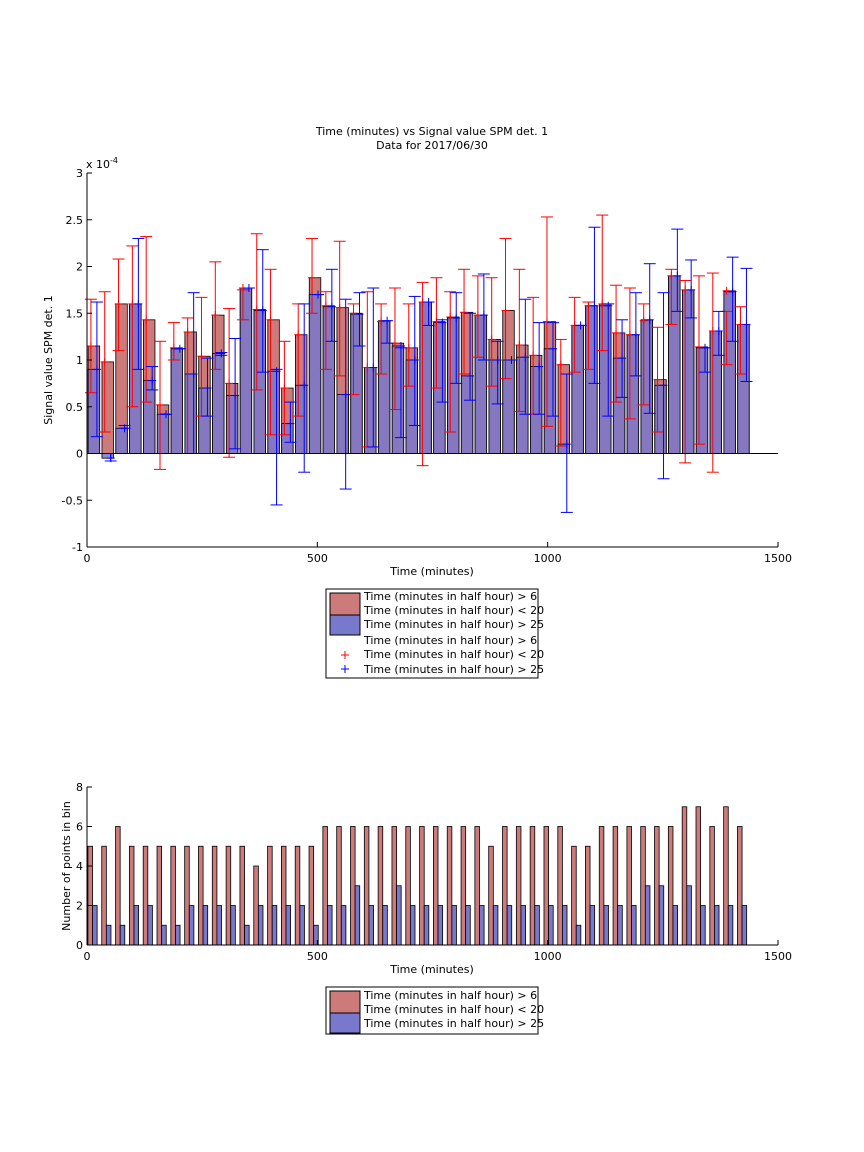 The height and width of the screenshot is (1152, 864). What do you see at coordinates (79, 360) in the screenshot?
I see `signal-y-tick-label: 1` at bounding box center [79, 360].